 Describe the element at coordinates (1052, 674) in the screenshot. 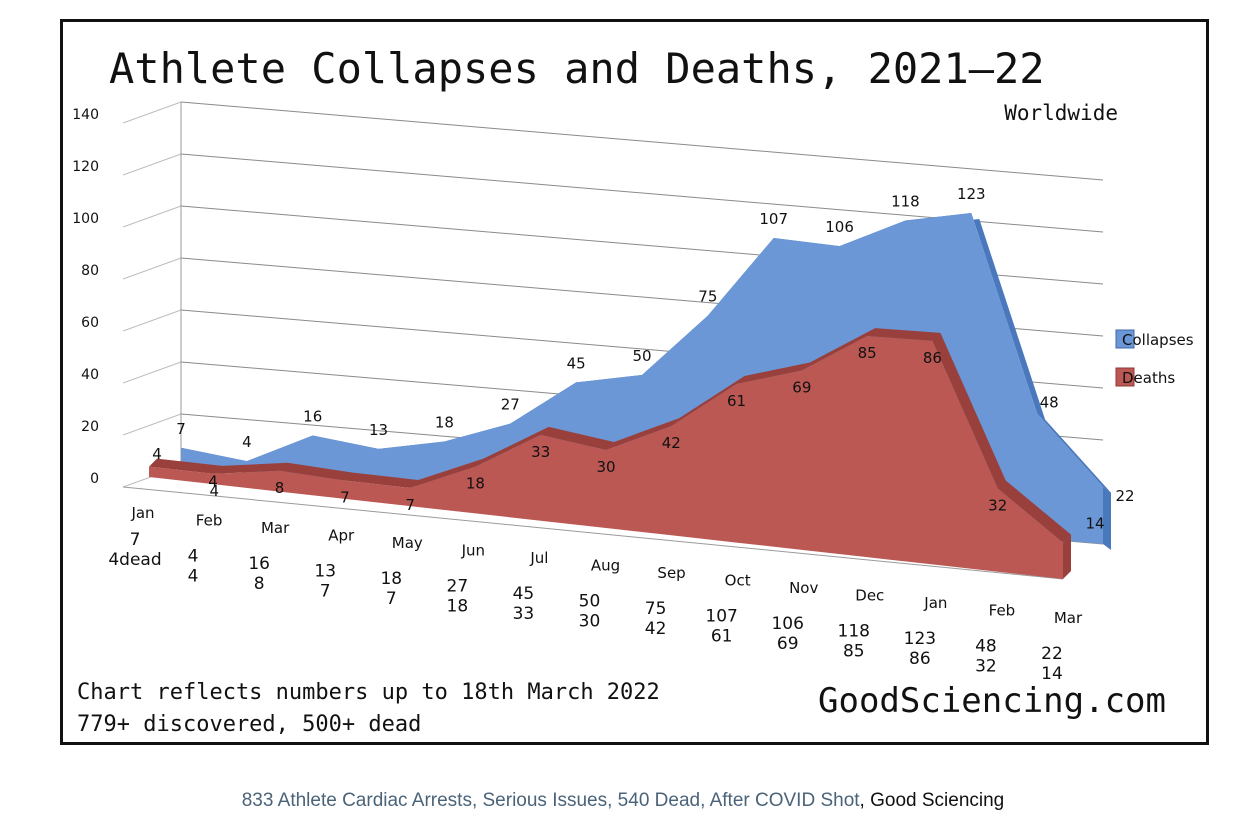

I see `table-deaths-value: 14` at that location.